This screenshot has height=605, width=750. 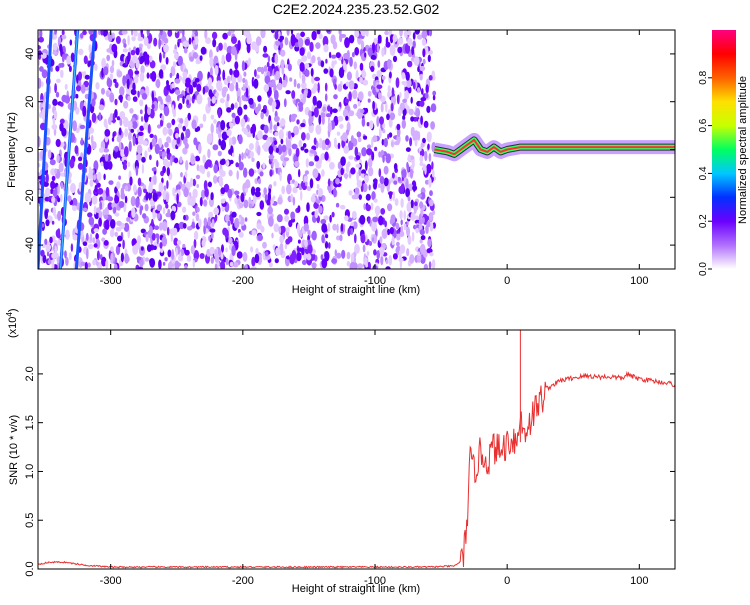 What do you see at coordinates (111, 281) in the screenshot?
I see `x-tick-label: -300` at bounding box center [111, 281].